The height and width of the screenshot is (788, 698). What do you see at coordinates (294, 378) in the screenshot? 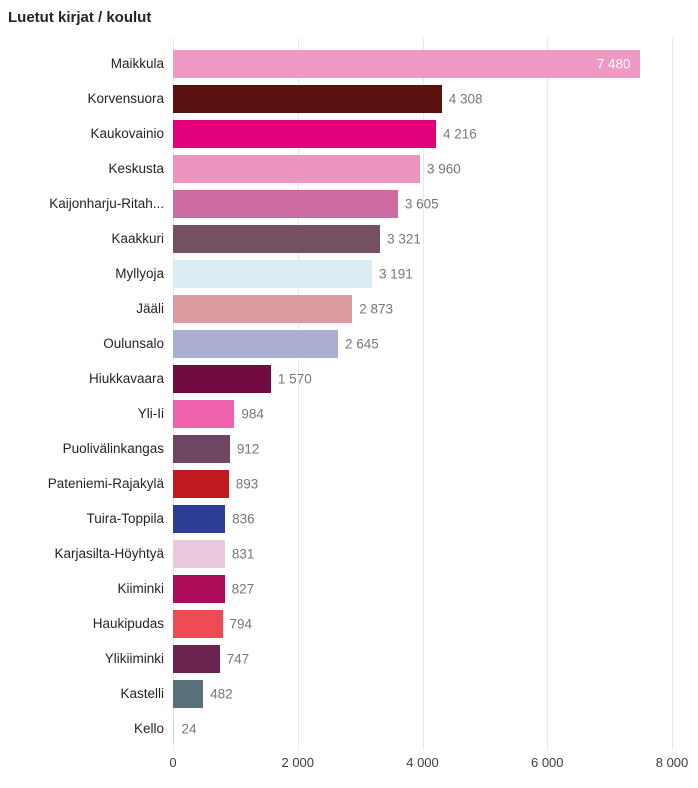
I see `value-label: 1 570` at bounding box center [294, 378].